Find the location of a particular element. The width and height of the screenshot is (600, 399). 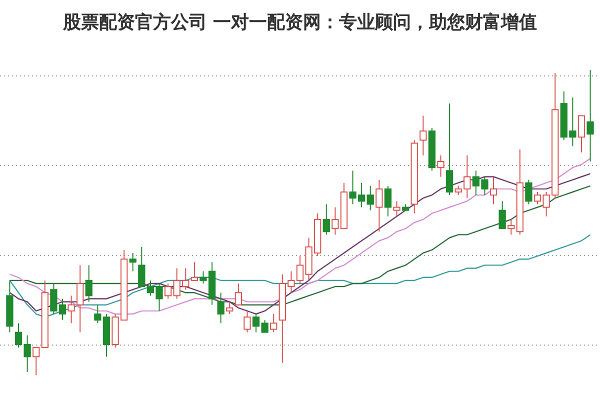

chart-title: 股票配资官方公司 一对一配资网：专业顾问，助您财富增值 is located at coordinates (300, 22).